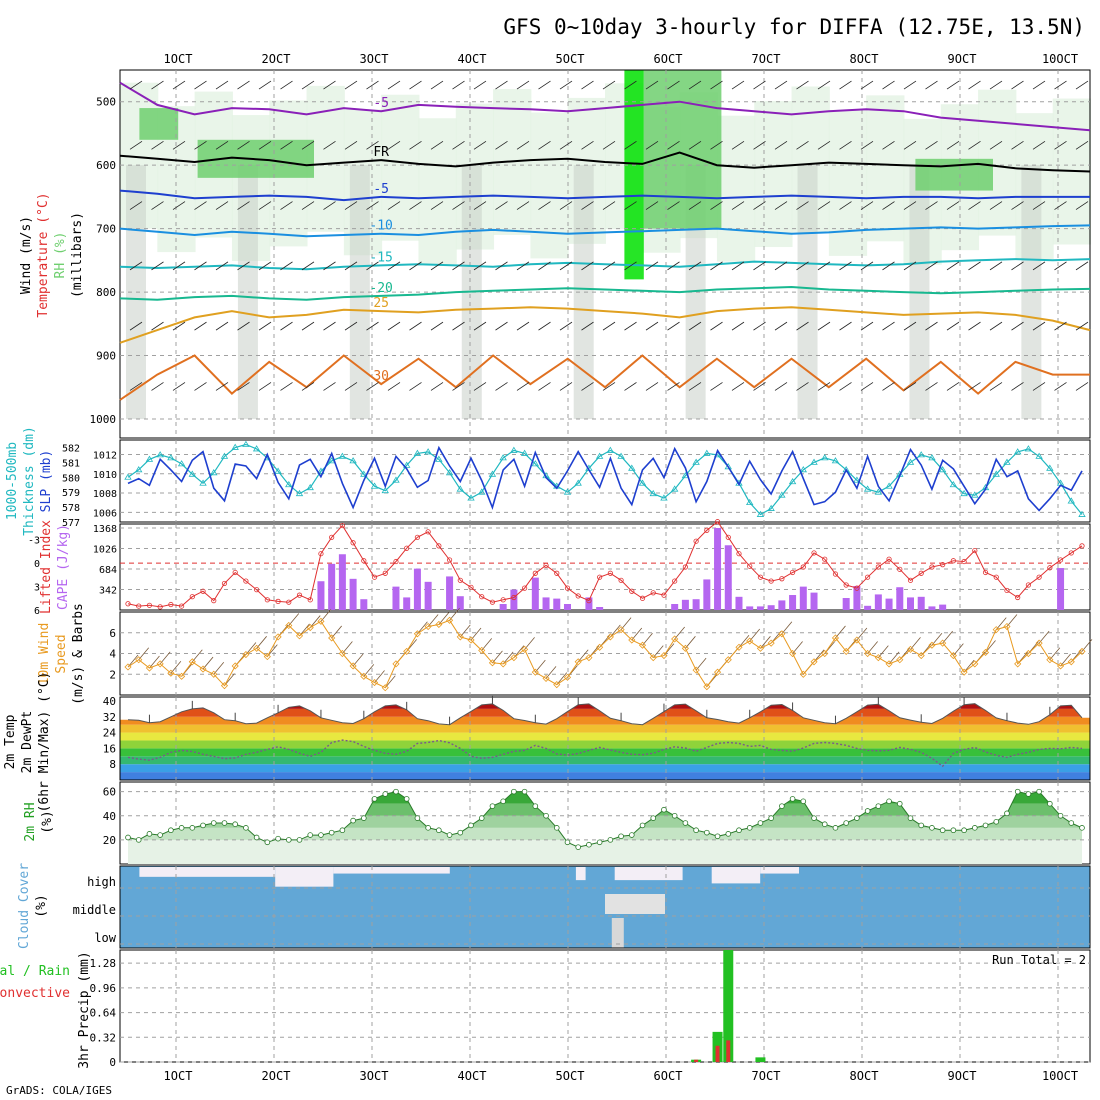  Describe the element at coordinates (101, 882) in the screenshot. I see `cloud-level-label: high` at that location.